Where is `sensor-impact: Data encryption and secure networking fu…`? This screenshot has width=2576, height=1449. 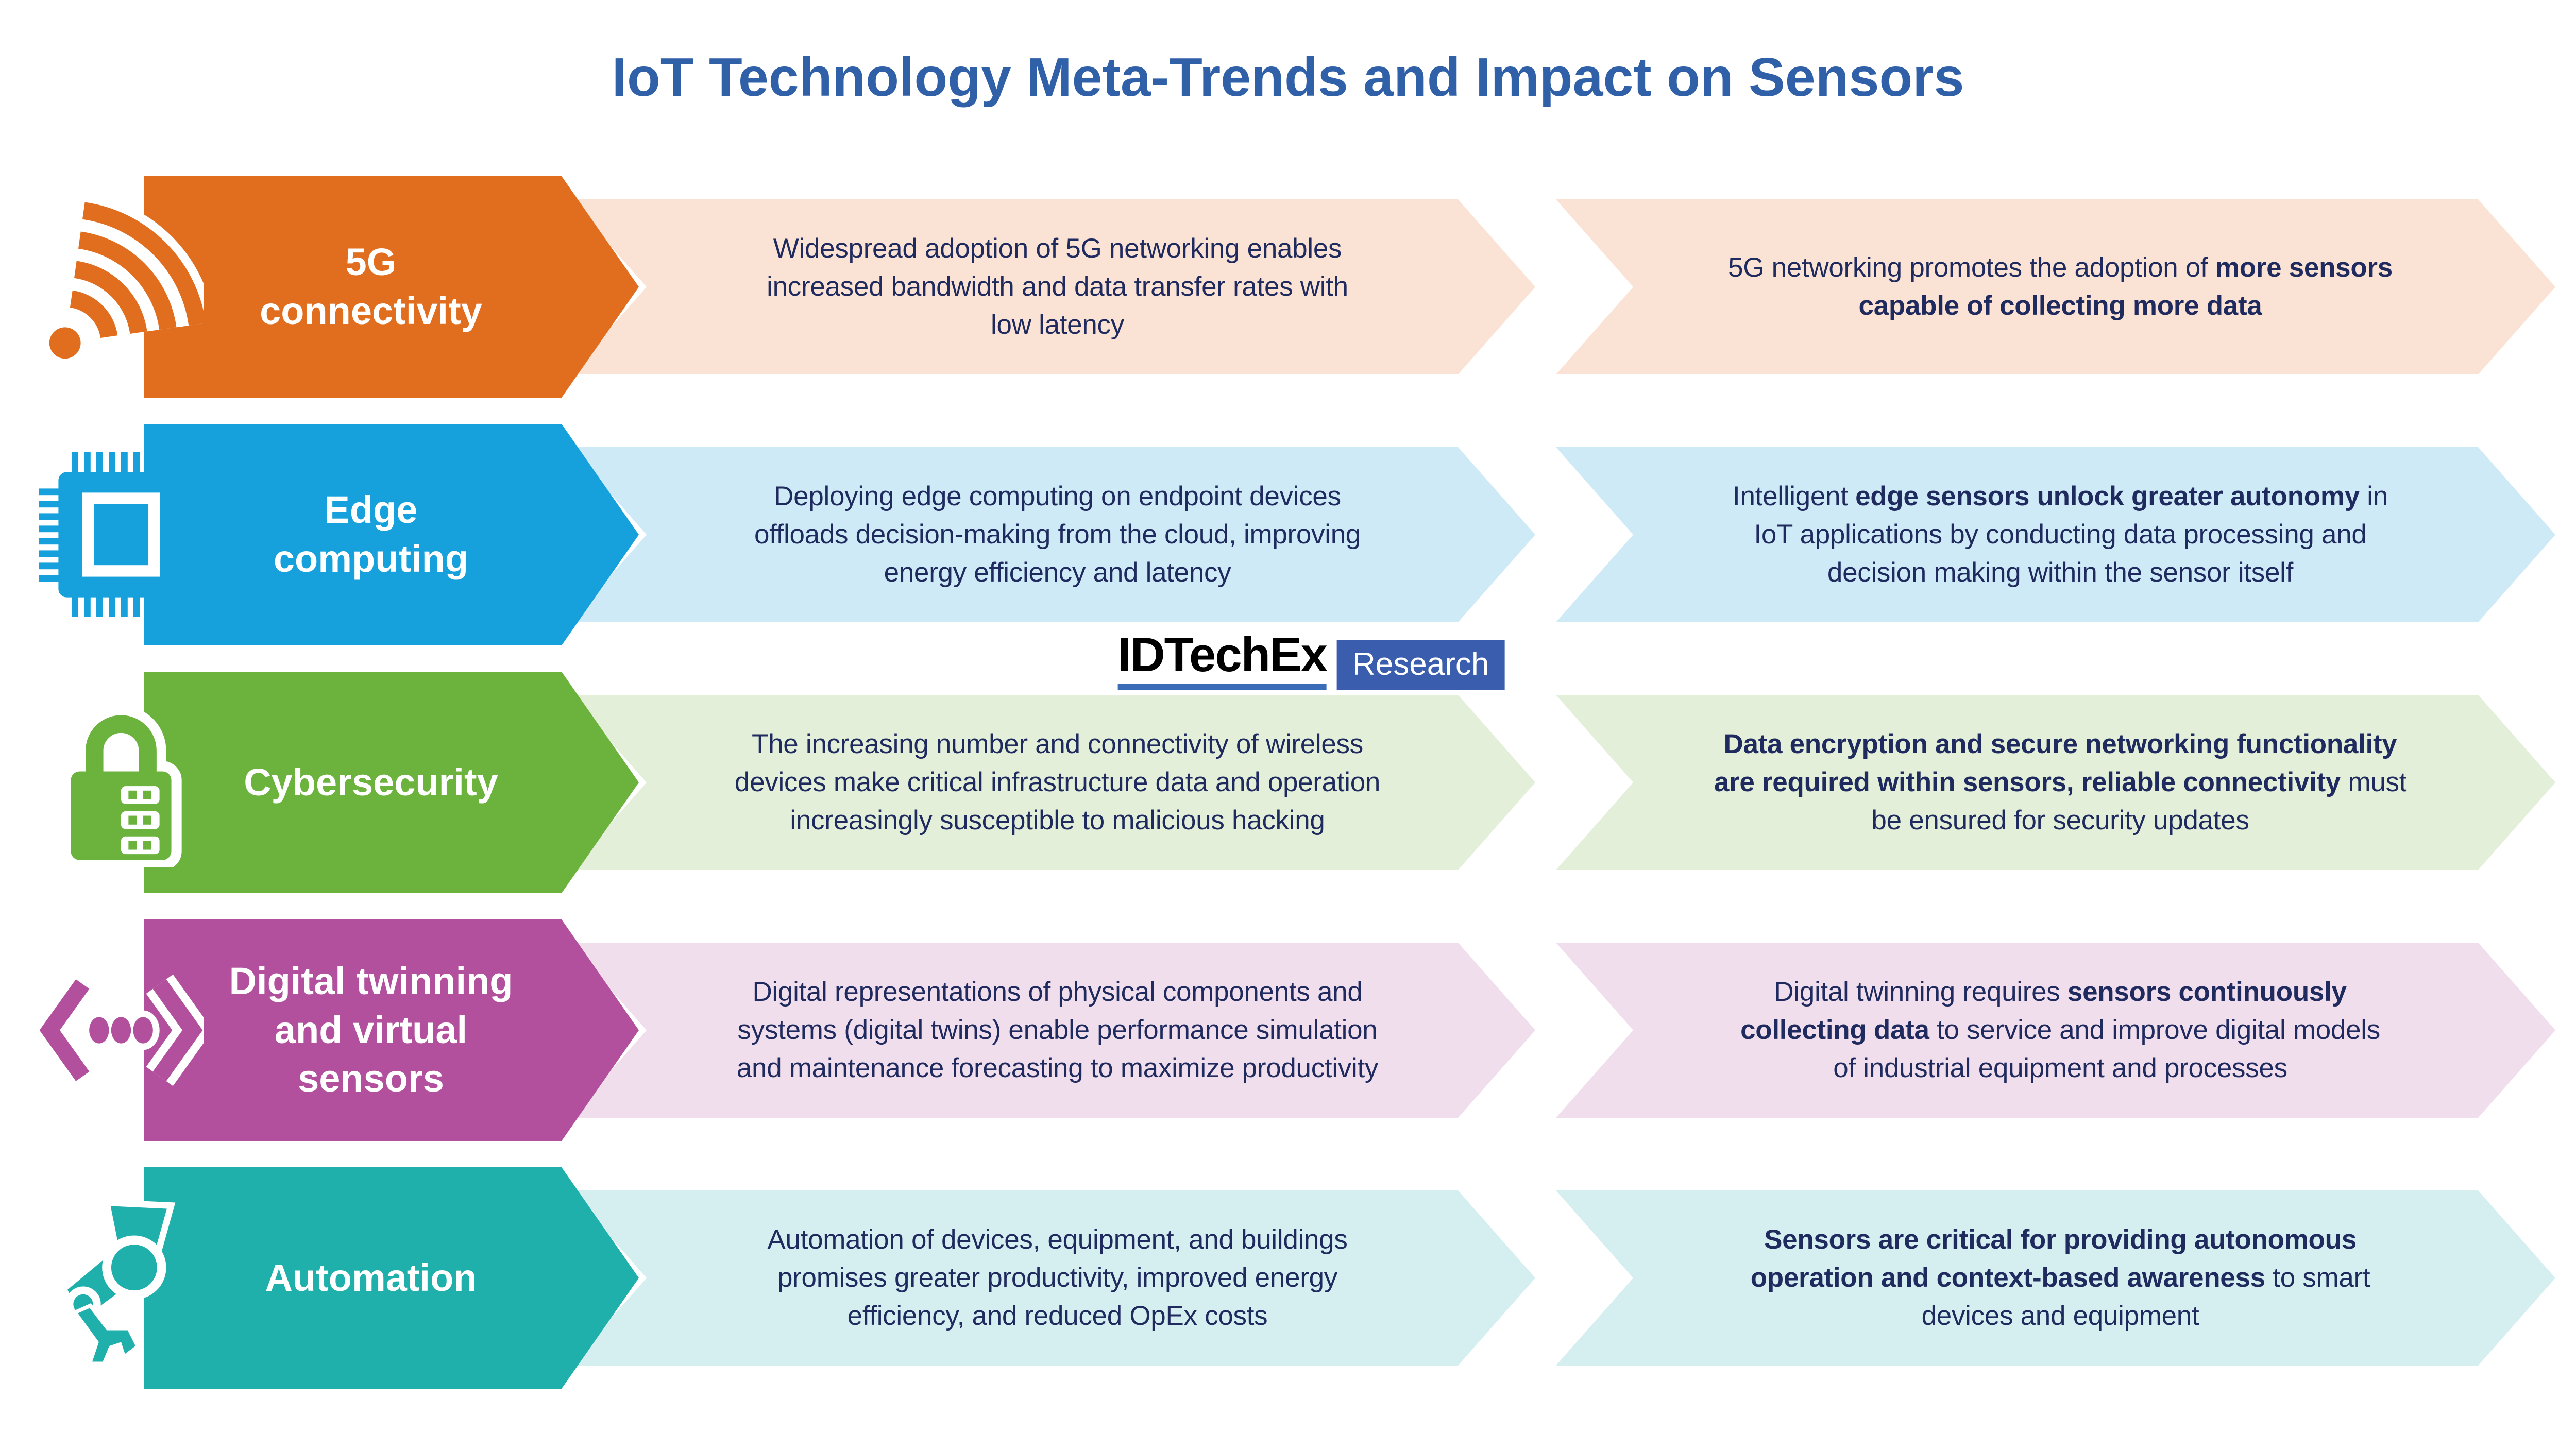 sensor-impact: Data encryption and secure networking fu… is located at coordinates (2060, 782).